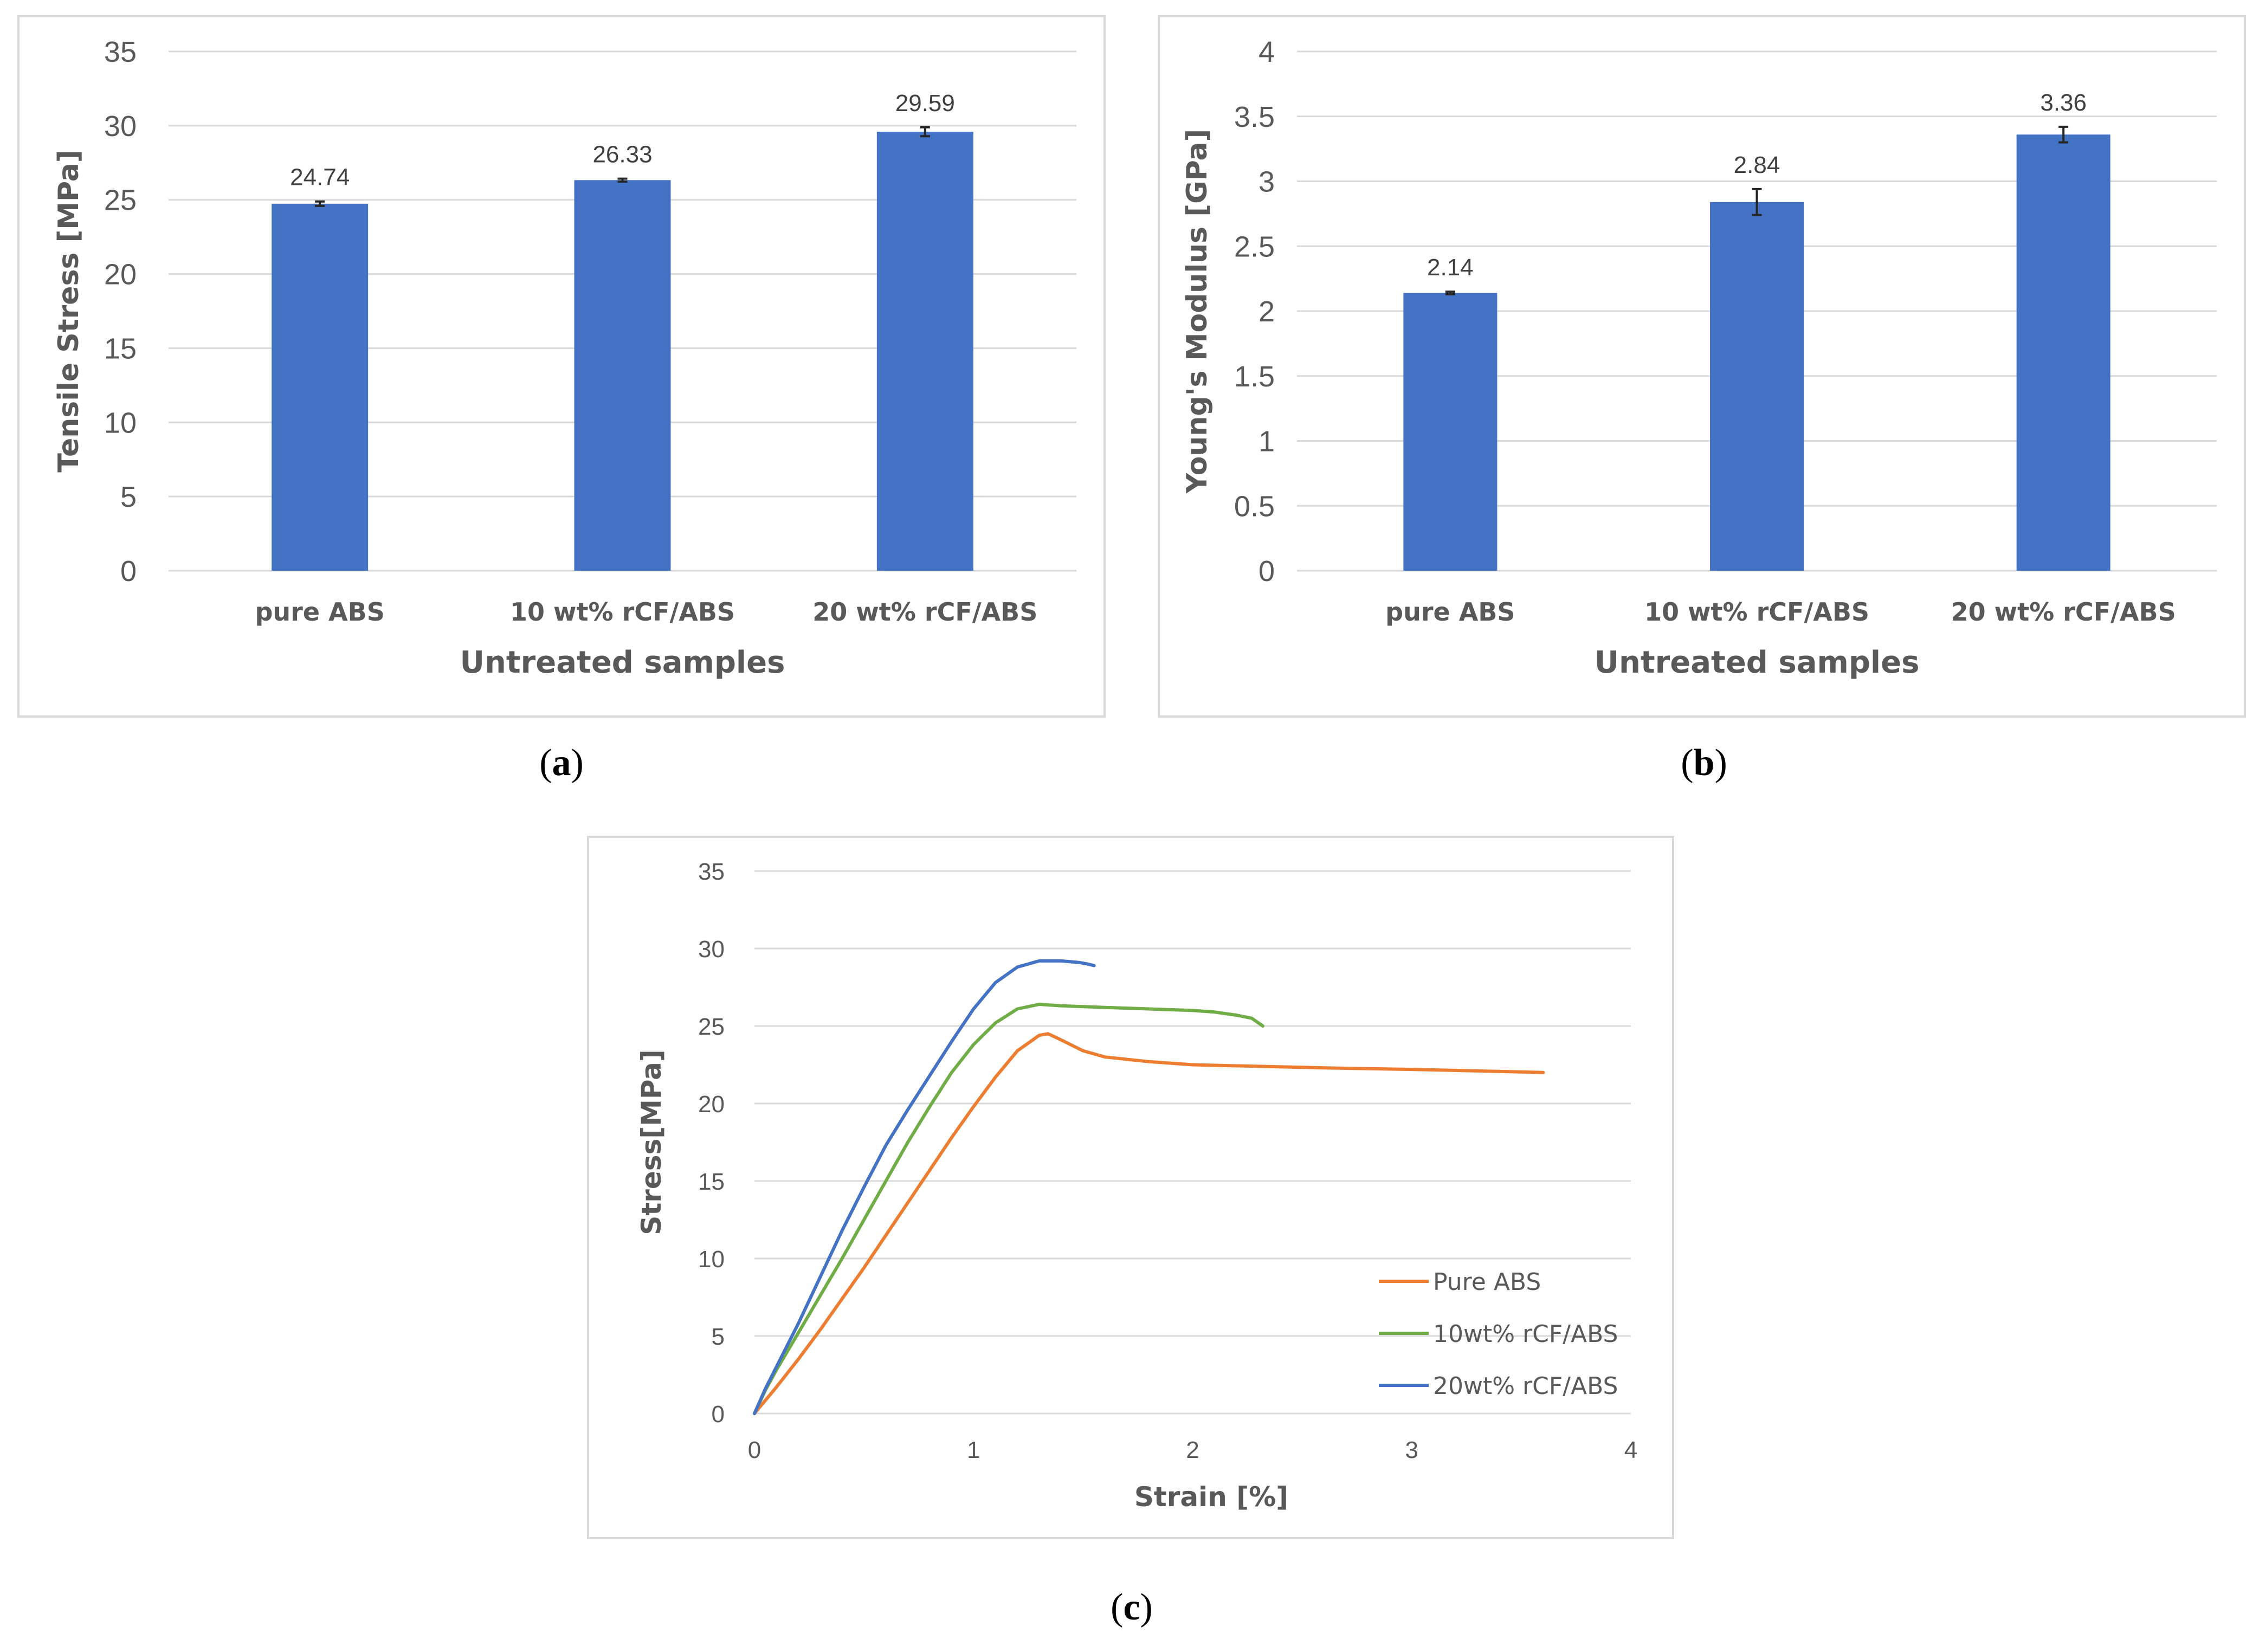 This screenshot has width=2259, height=1652. I want to click on sublabel-a: (a), so click(561, 763).